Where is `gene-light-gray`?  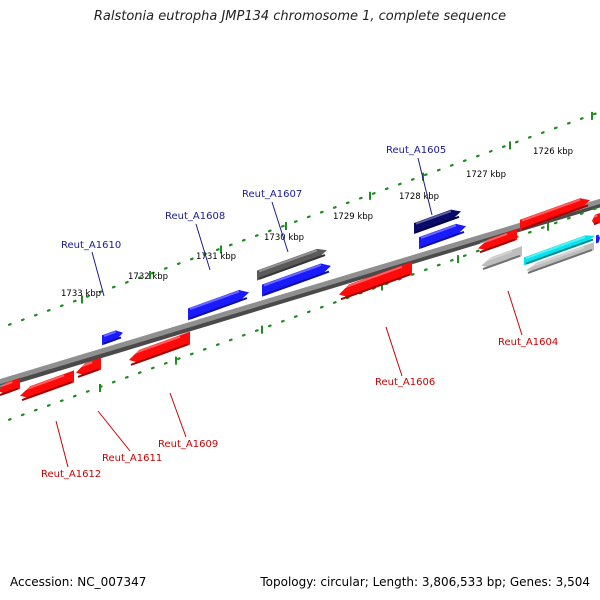 gene-light-gray is located at coordinates (560, 258).